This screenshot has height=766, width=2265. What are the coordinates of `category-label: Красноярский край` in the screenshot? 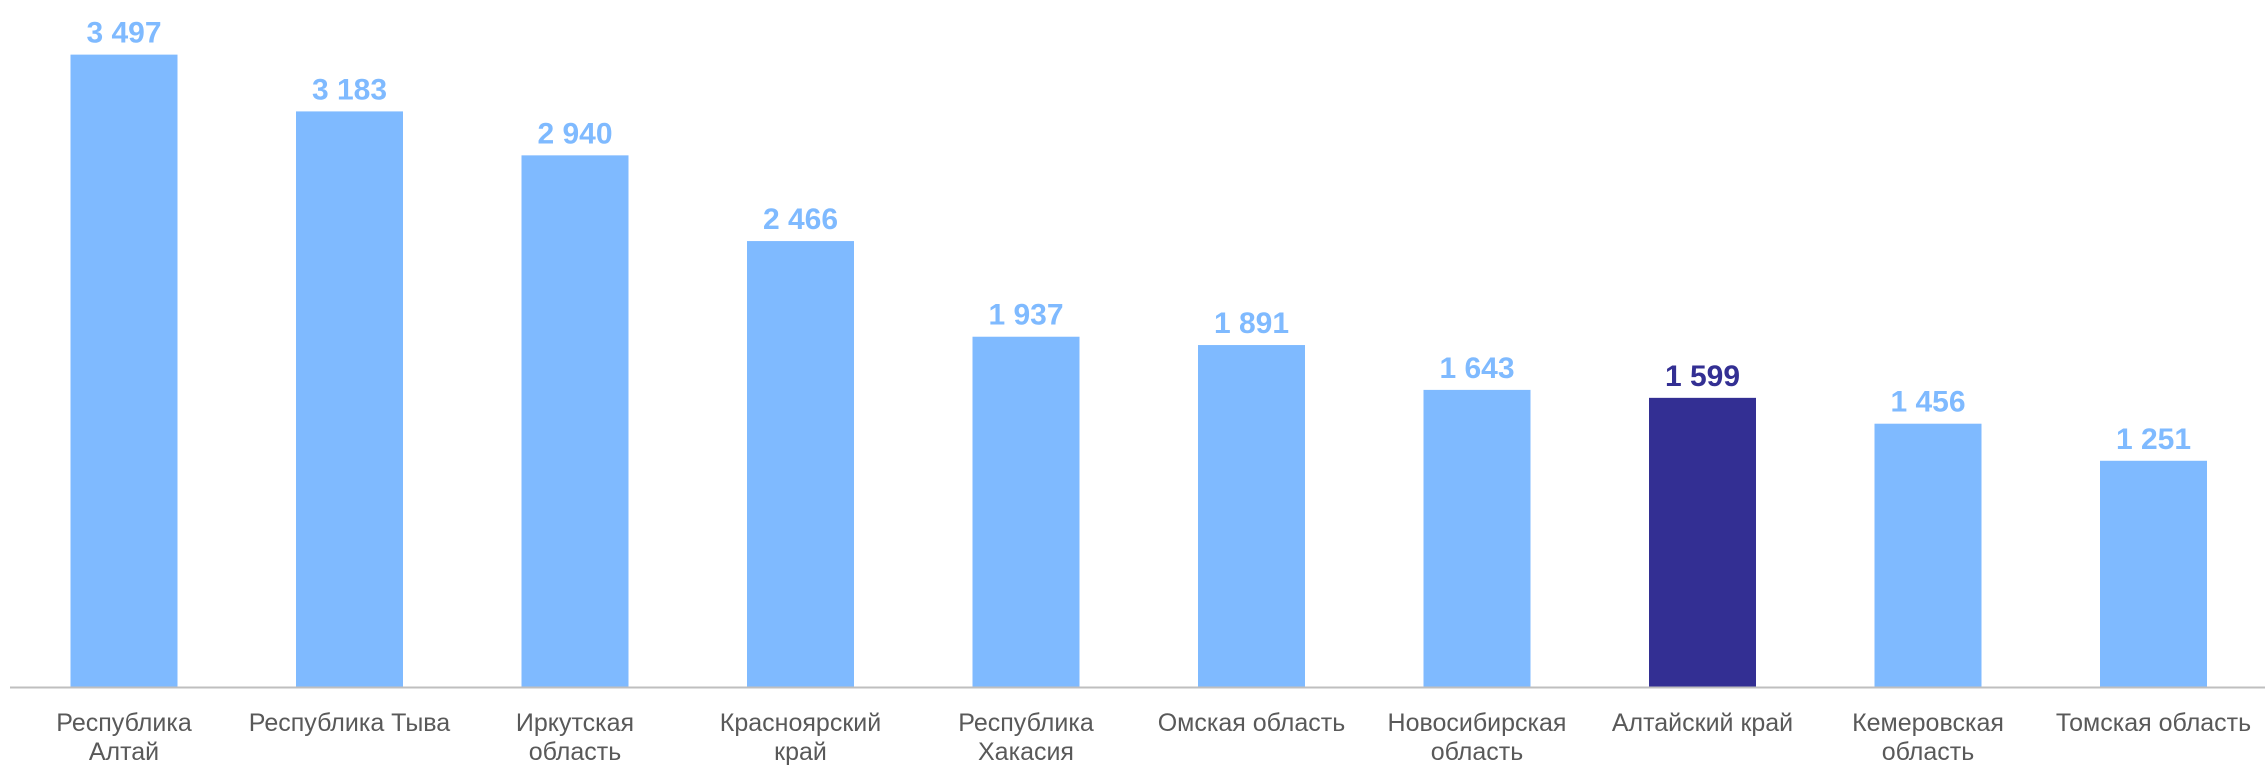 It's located at (800, 737).